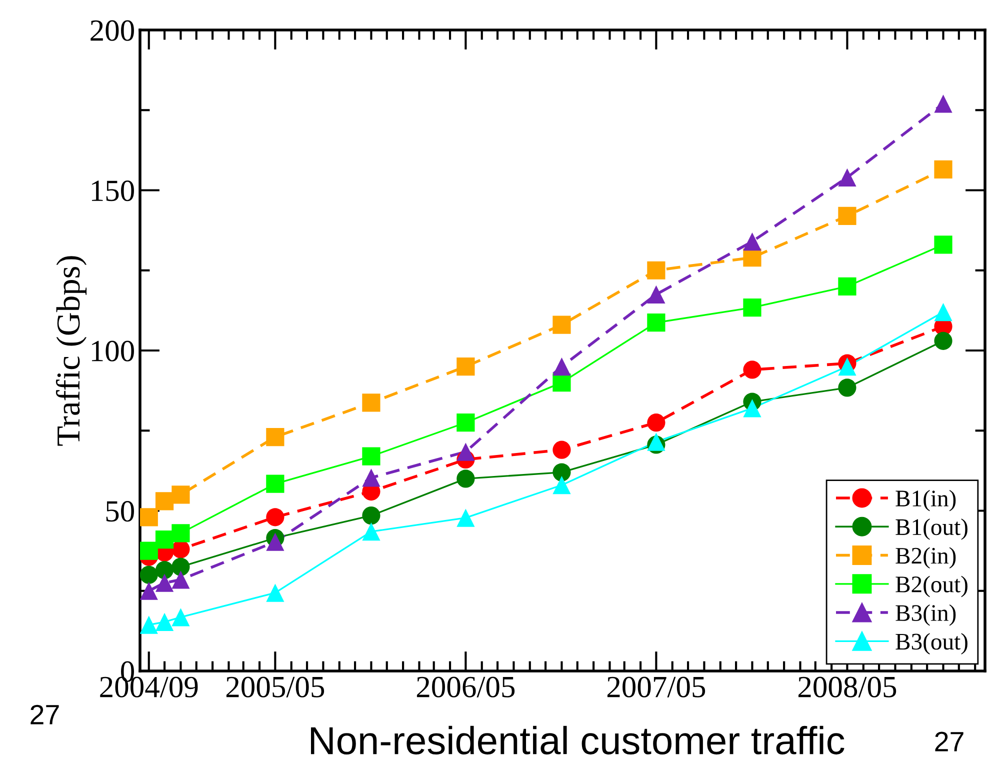 The height and width of the screenshot is (771, 994). What do you see at coordinates (465, 687) in the screenshot?
I see `x-tick-label: 2006/05` at bounding box center [465, 687].